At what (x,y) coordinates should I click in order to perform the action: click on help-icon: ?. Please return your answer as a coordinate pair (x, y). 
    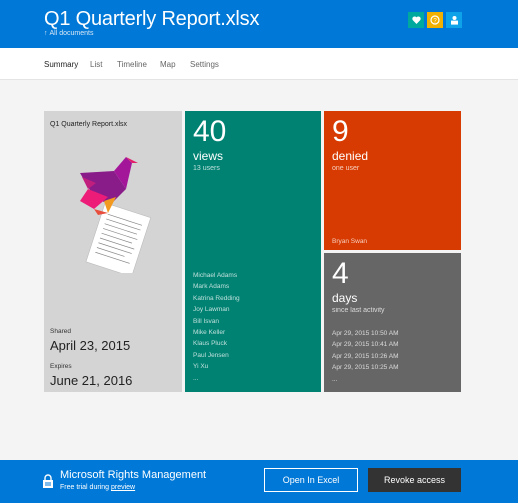
    Looking at the image, I should click on (435, 20).